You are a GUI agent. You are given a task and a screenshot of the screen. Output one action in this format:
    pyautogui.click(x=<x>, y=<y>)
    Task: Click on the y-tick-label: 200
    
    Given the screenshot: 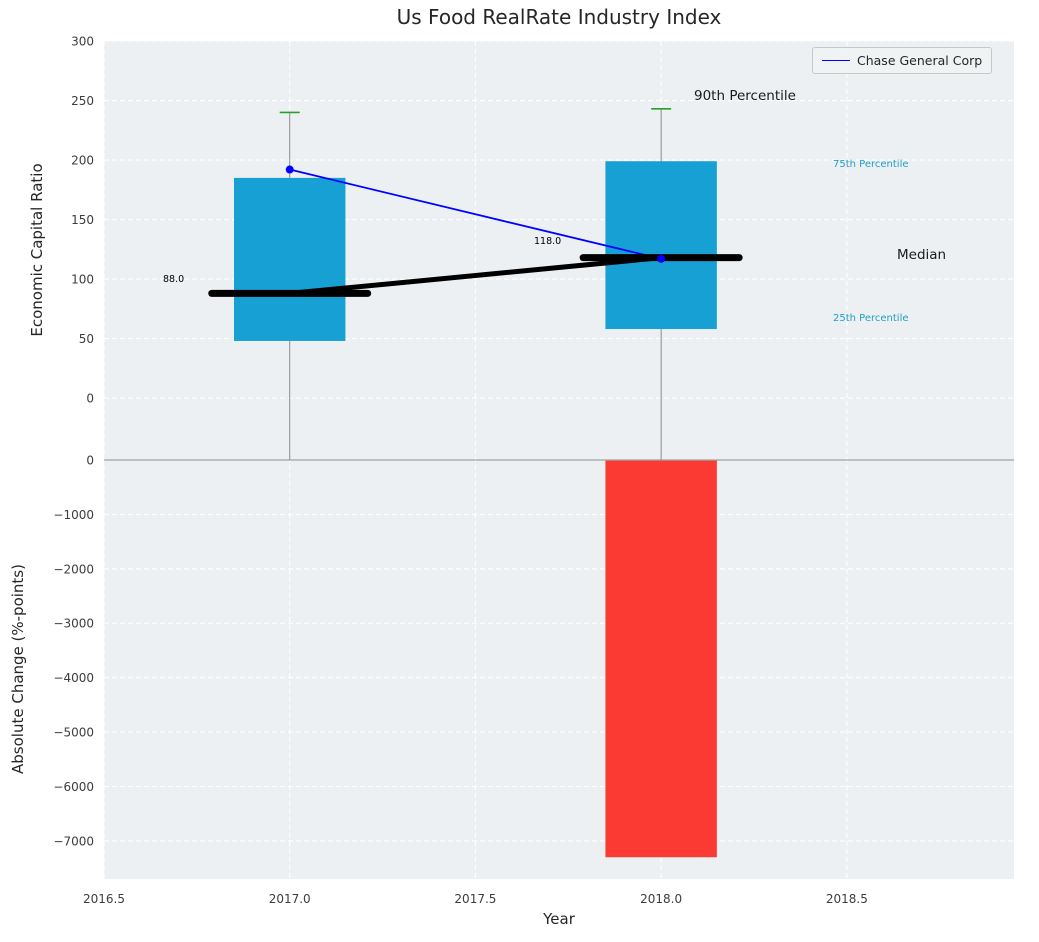 What is the action you would take?
    pyautogui.click(x=82, y=161)
    